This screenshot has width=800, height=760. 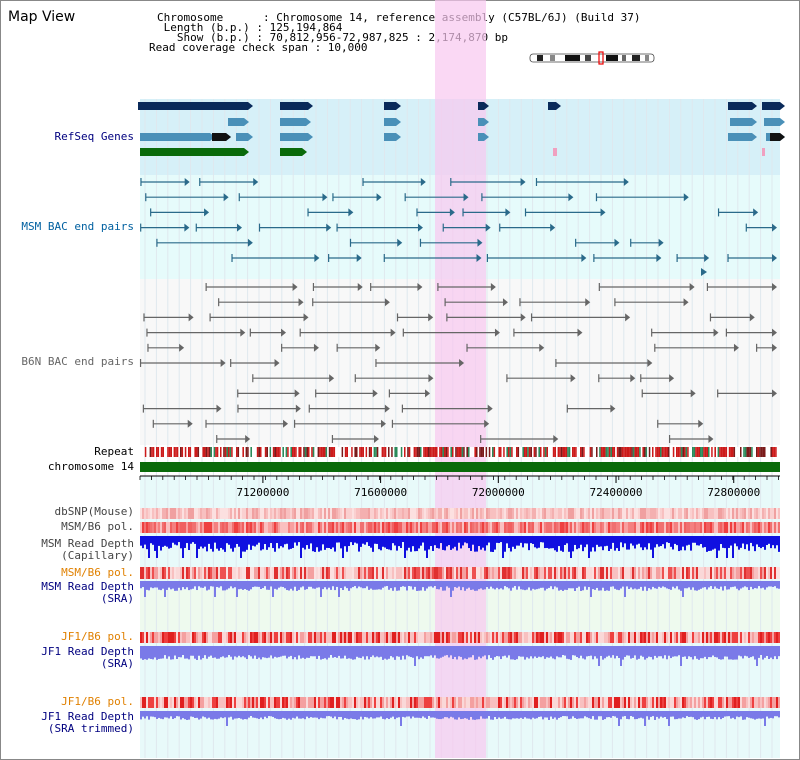 I want to click on track-label-msm-depth-sra: MSM Read Depth, so click(x=87, y=586).